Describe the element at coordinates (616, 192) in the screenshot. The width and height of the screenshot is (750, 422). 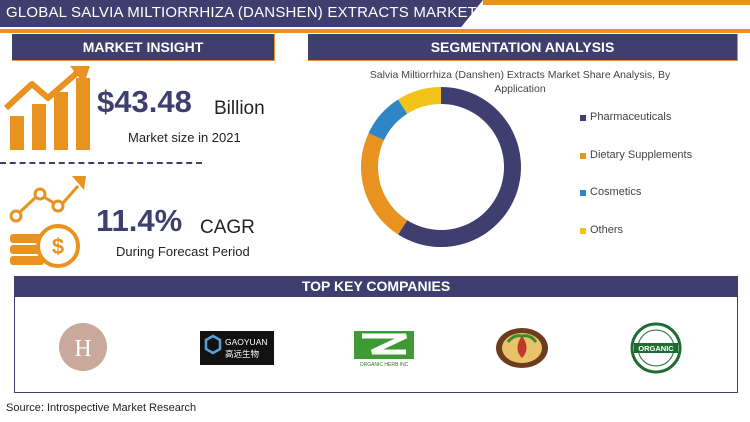
I see `legend-label: Cosmetics` at that location.